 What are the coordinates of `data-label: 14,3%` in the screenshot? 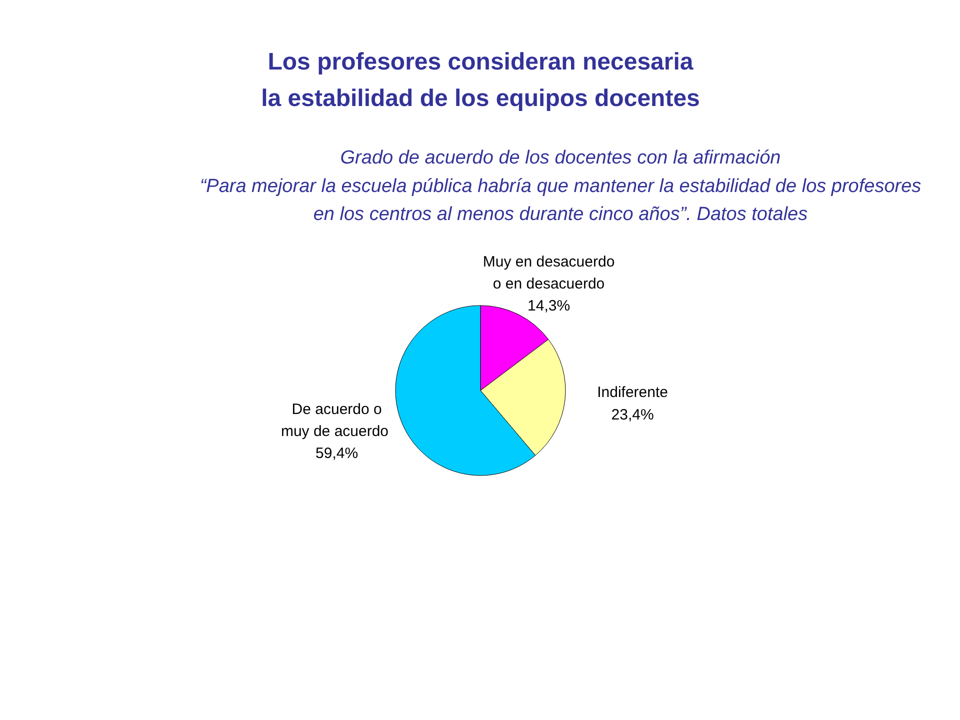 It's located at (549, 306).